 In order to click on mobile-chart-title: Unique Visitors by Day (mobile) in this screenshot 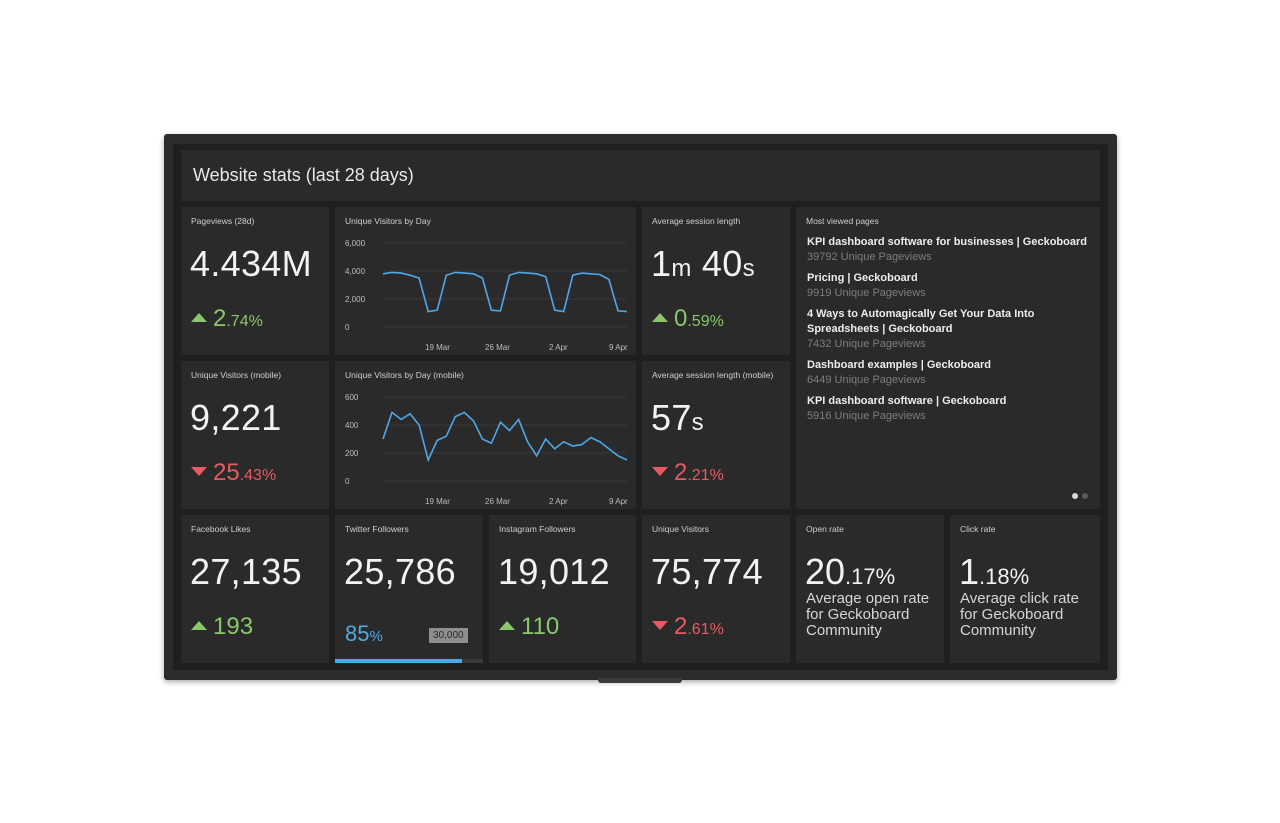, I will do `click(404, 375)`.